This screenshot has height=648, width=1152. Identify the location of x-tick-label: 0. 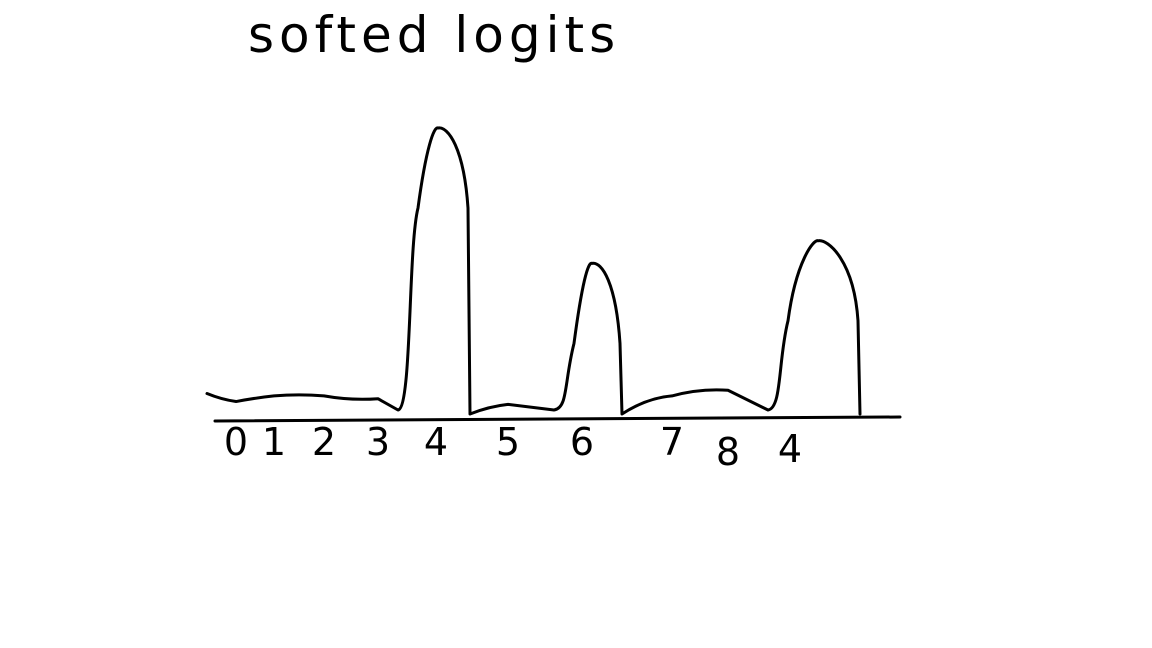
(236, 442).